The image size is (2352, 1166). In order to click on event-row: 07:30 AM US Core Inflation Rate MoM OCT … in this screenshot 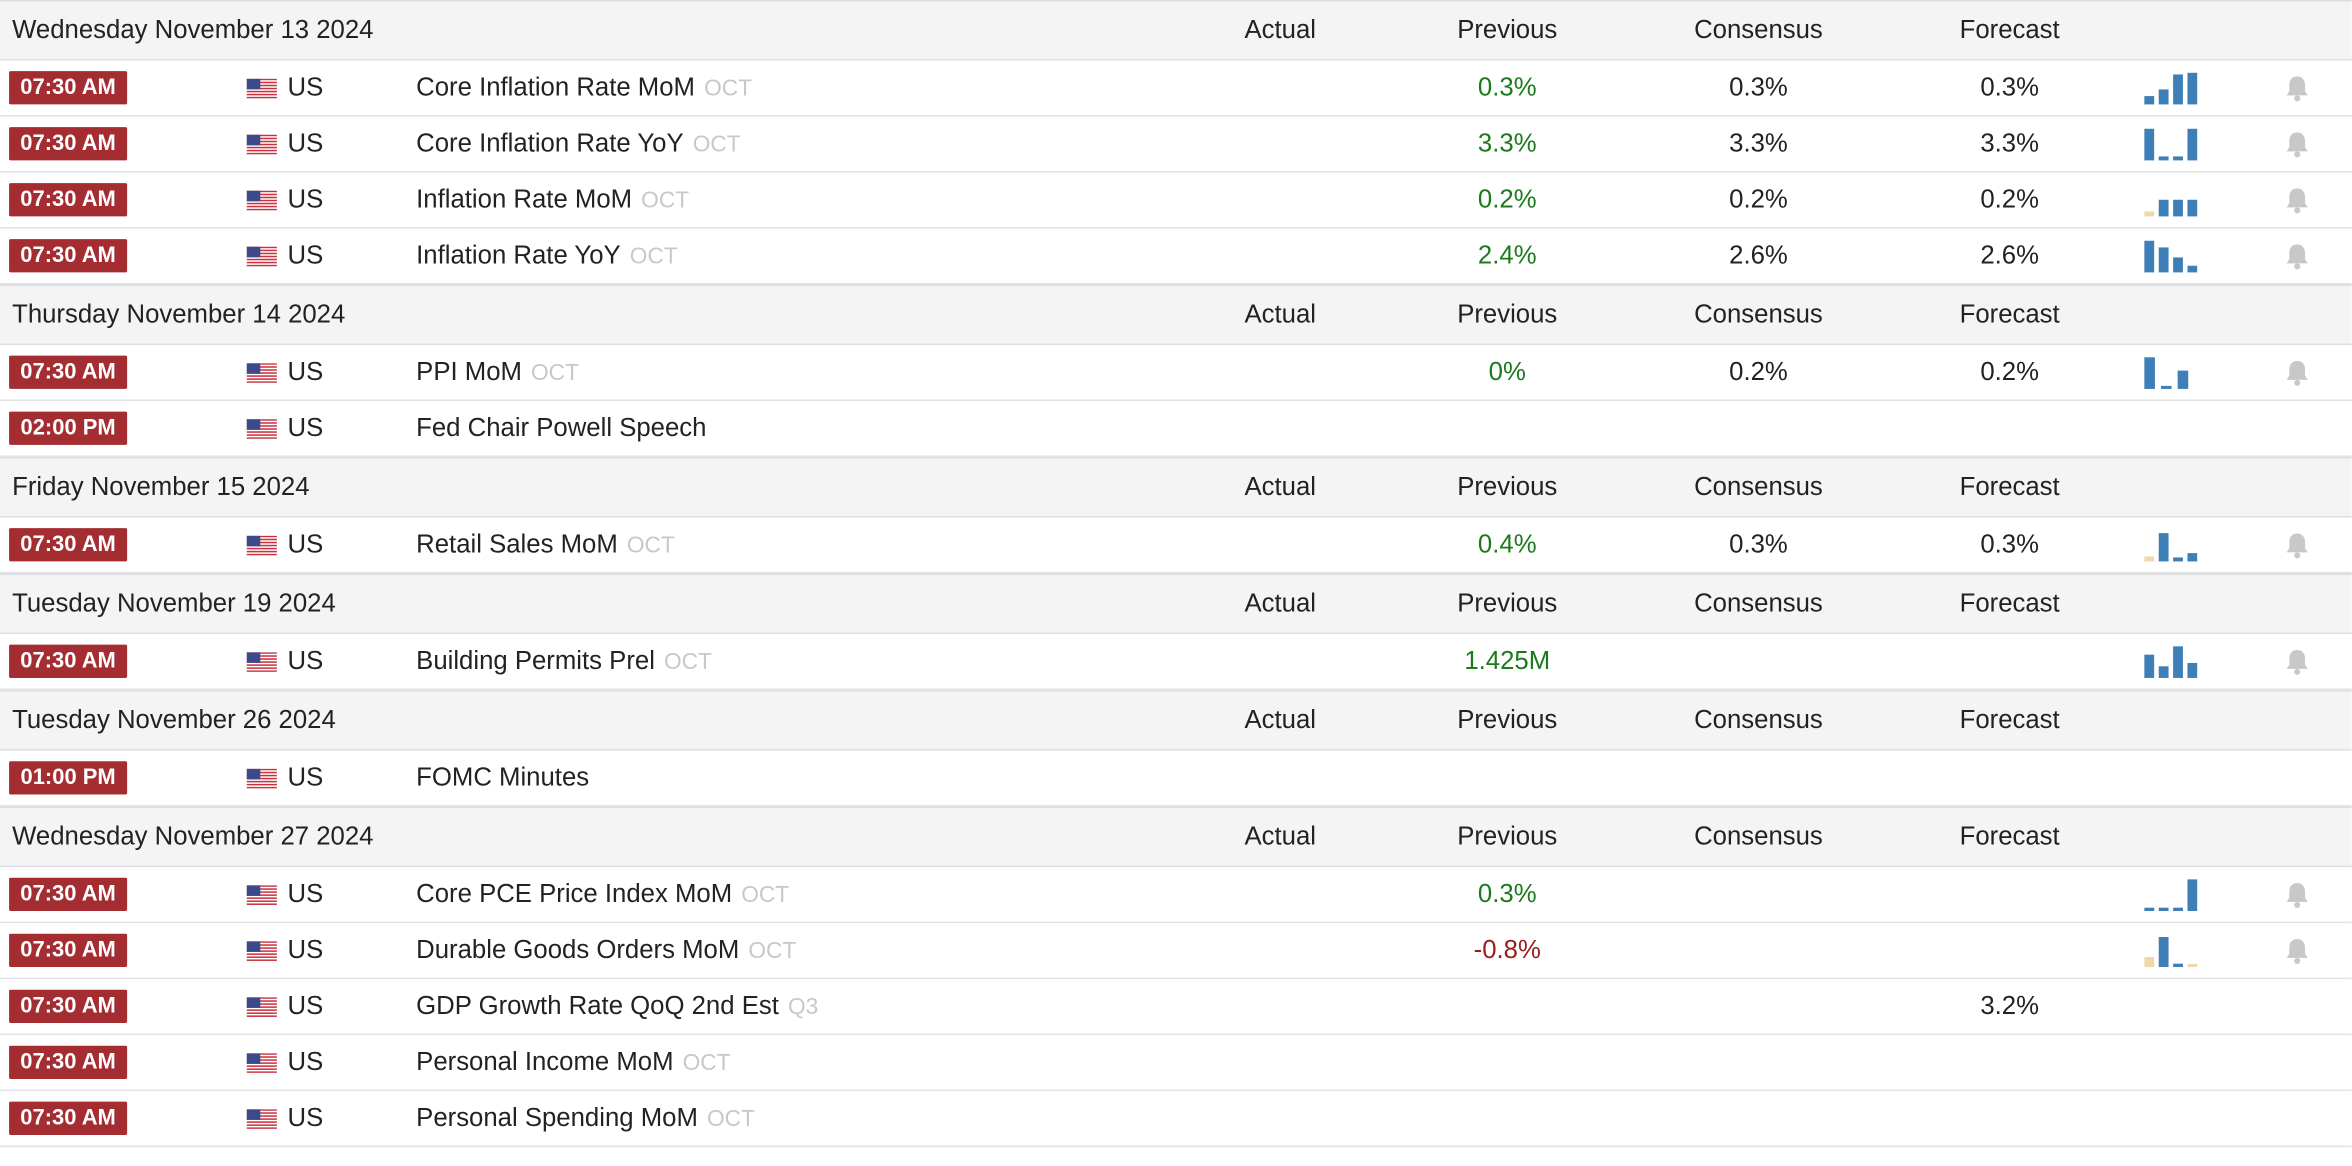, I will do `click(1176, 88)`.